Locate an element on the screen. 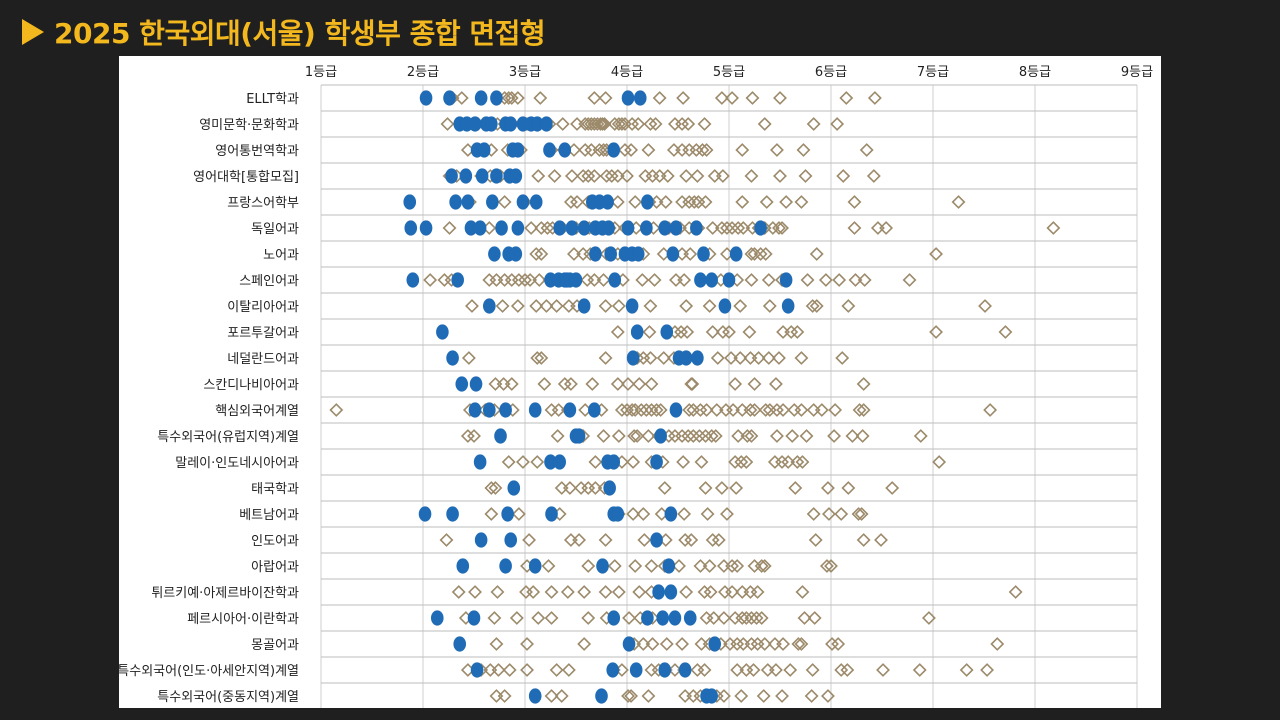 The width and height of the screenshot is (1280, 720). category-label: 핵심외국어계열 is located at coordinates (257, 411).